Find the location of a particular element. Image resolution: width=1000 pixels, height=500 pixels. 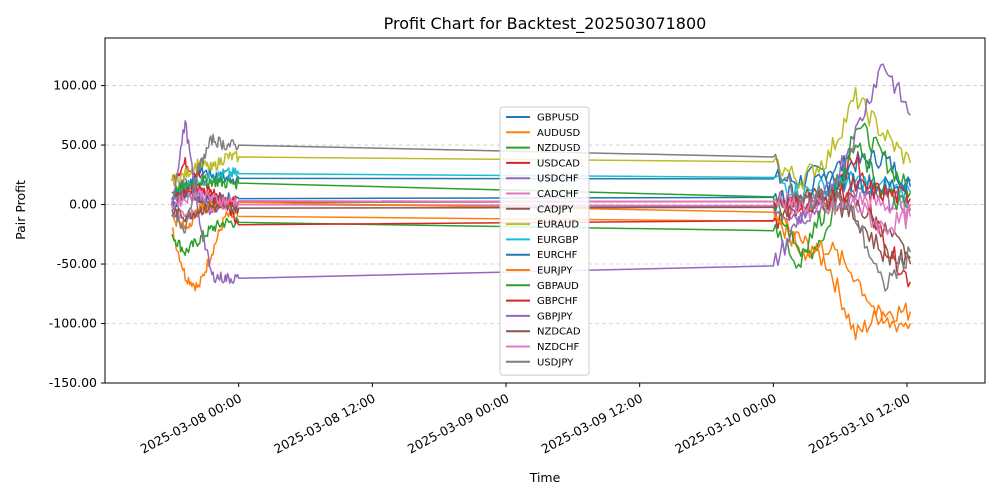

legend-box is located at coordinates (544, 241).